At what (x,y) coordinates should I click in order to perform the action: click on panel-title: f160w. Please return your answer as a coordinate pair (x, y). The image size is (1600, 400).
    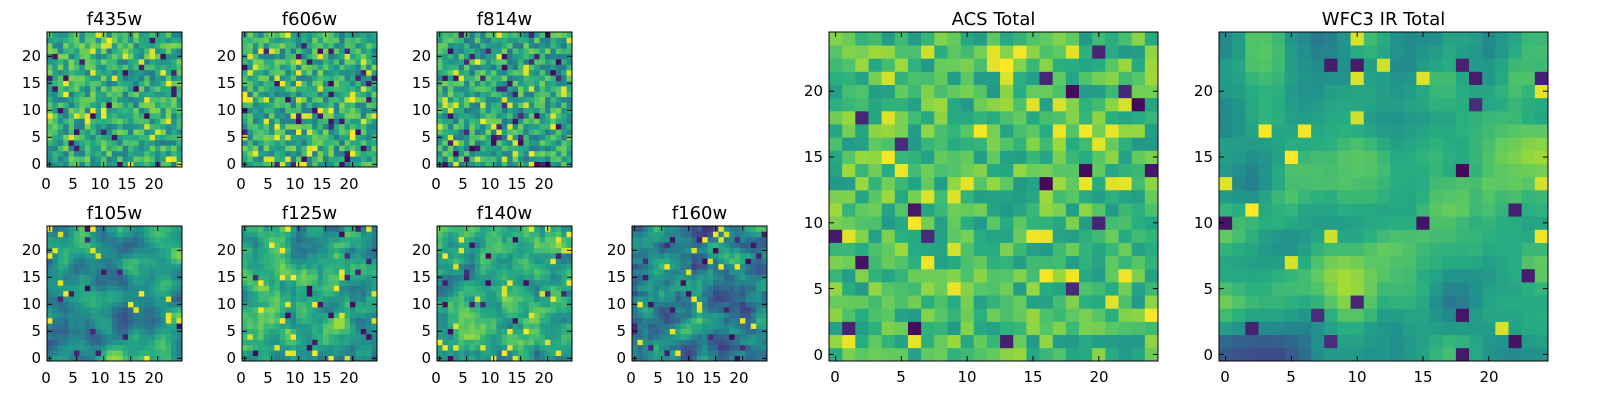
    Looking at the image, I should click on (699, 213).